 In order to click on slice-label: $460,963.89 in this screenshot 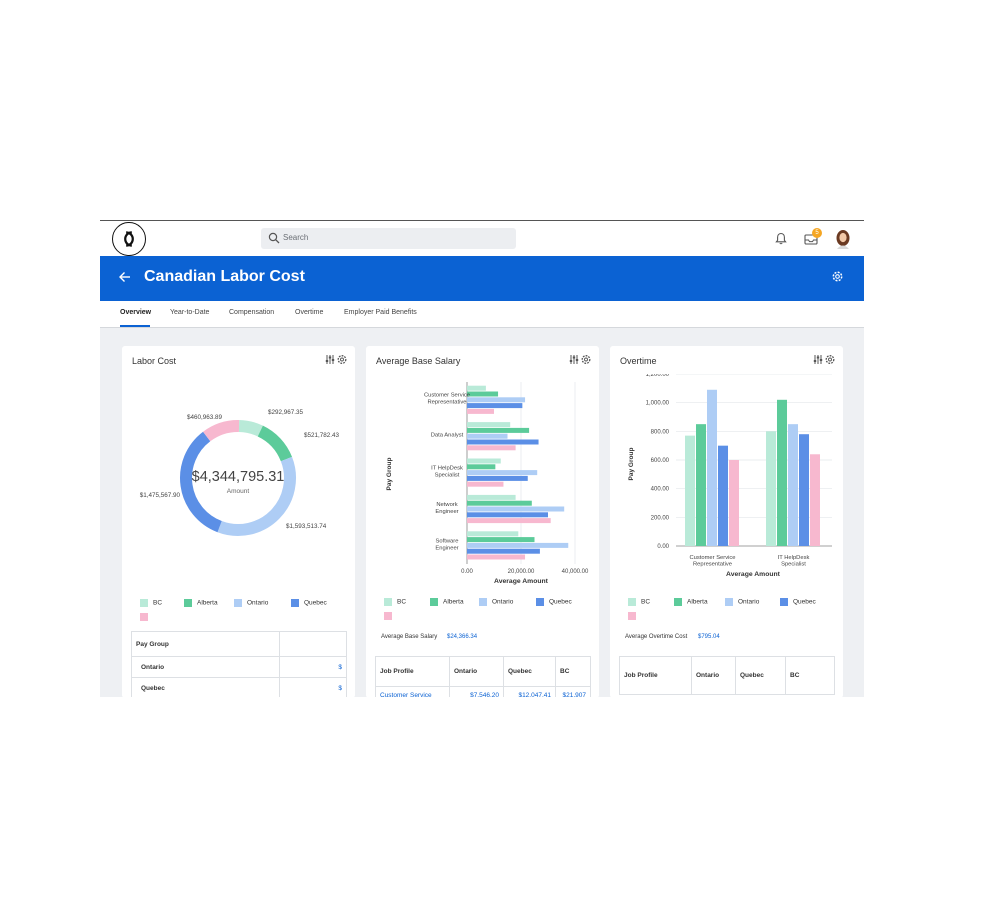, I will do `click(205, 417)`.